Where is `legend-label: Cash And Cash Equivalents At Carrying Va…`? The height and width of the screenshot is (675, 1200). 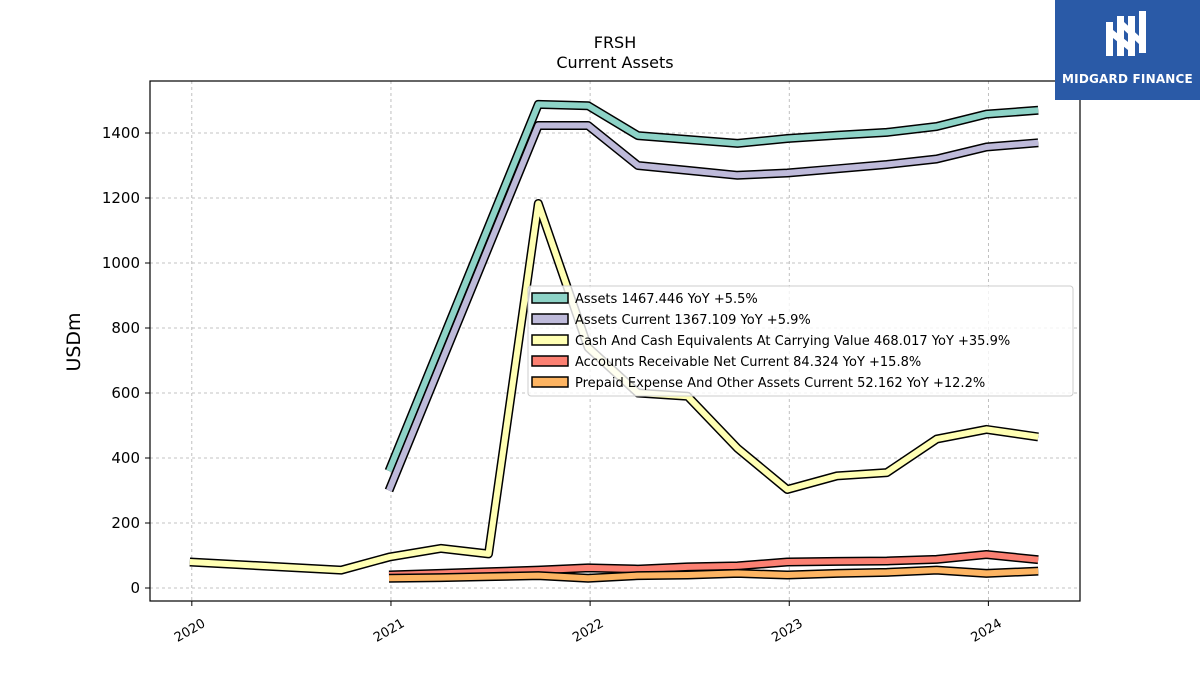 legend-label: Cash And Cash Equivalents At Carrying Va… is located at coordinates (792, 341).